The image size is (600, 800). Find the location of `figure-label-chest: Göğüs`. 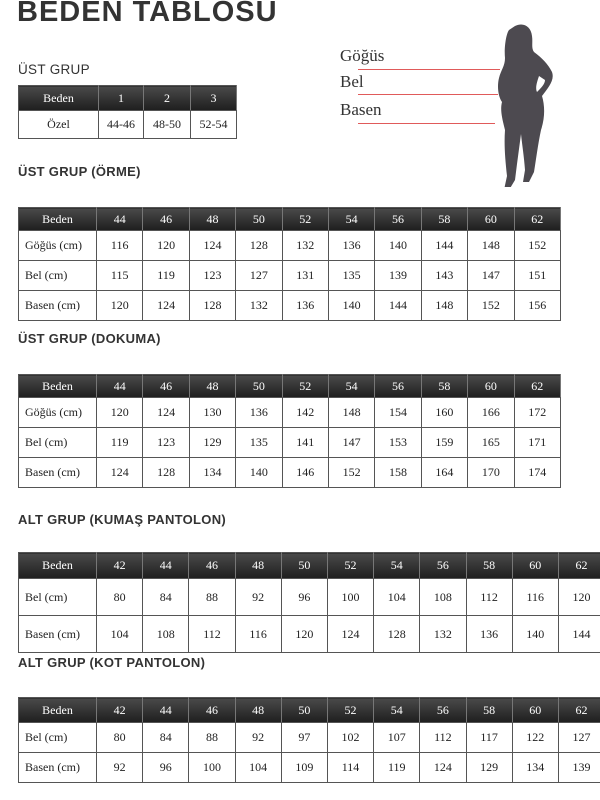

figure-label-chest: Göğüs is located at coordinates (362, 55).